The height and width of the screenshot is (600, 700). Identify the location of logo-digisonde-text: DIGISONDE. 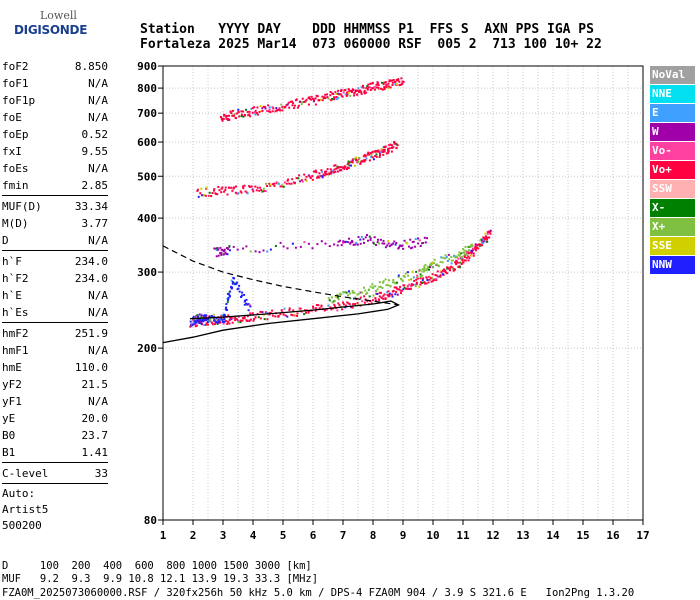
(51, 30).